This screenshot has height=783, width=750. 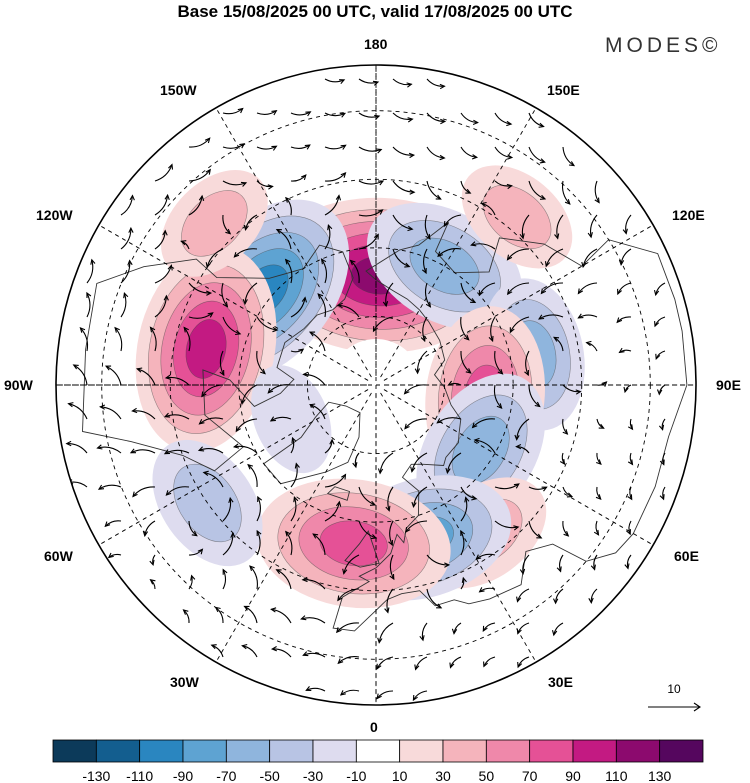 I want to click on label-lon-90w: 90W, so click(x=18, y=385).